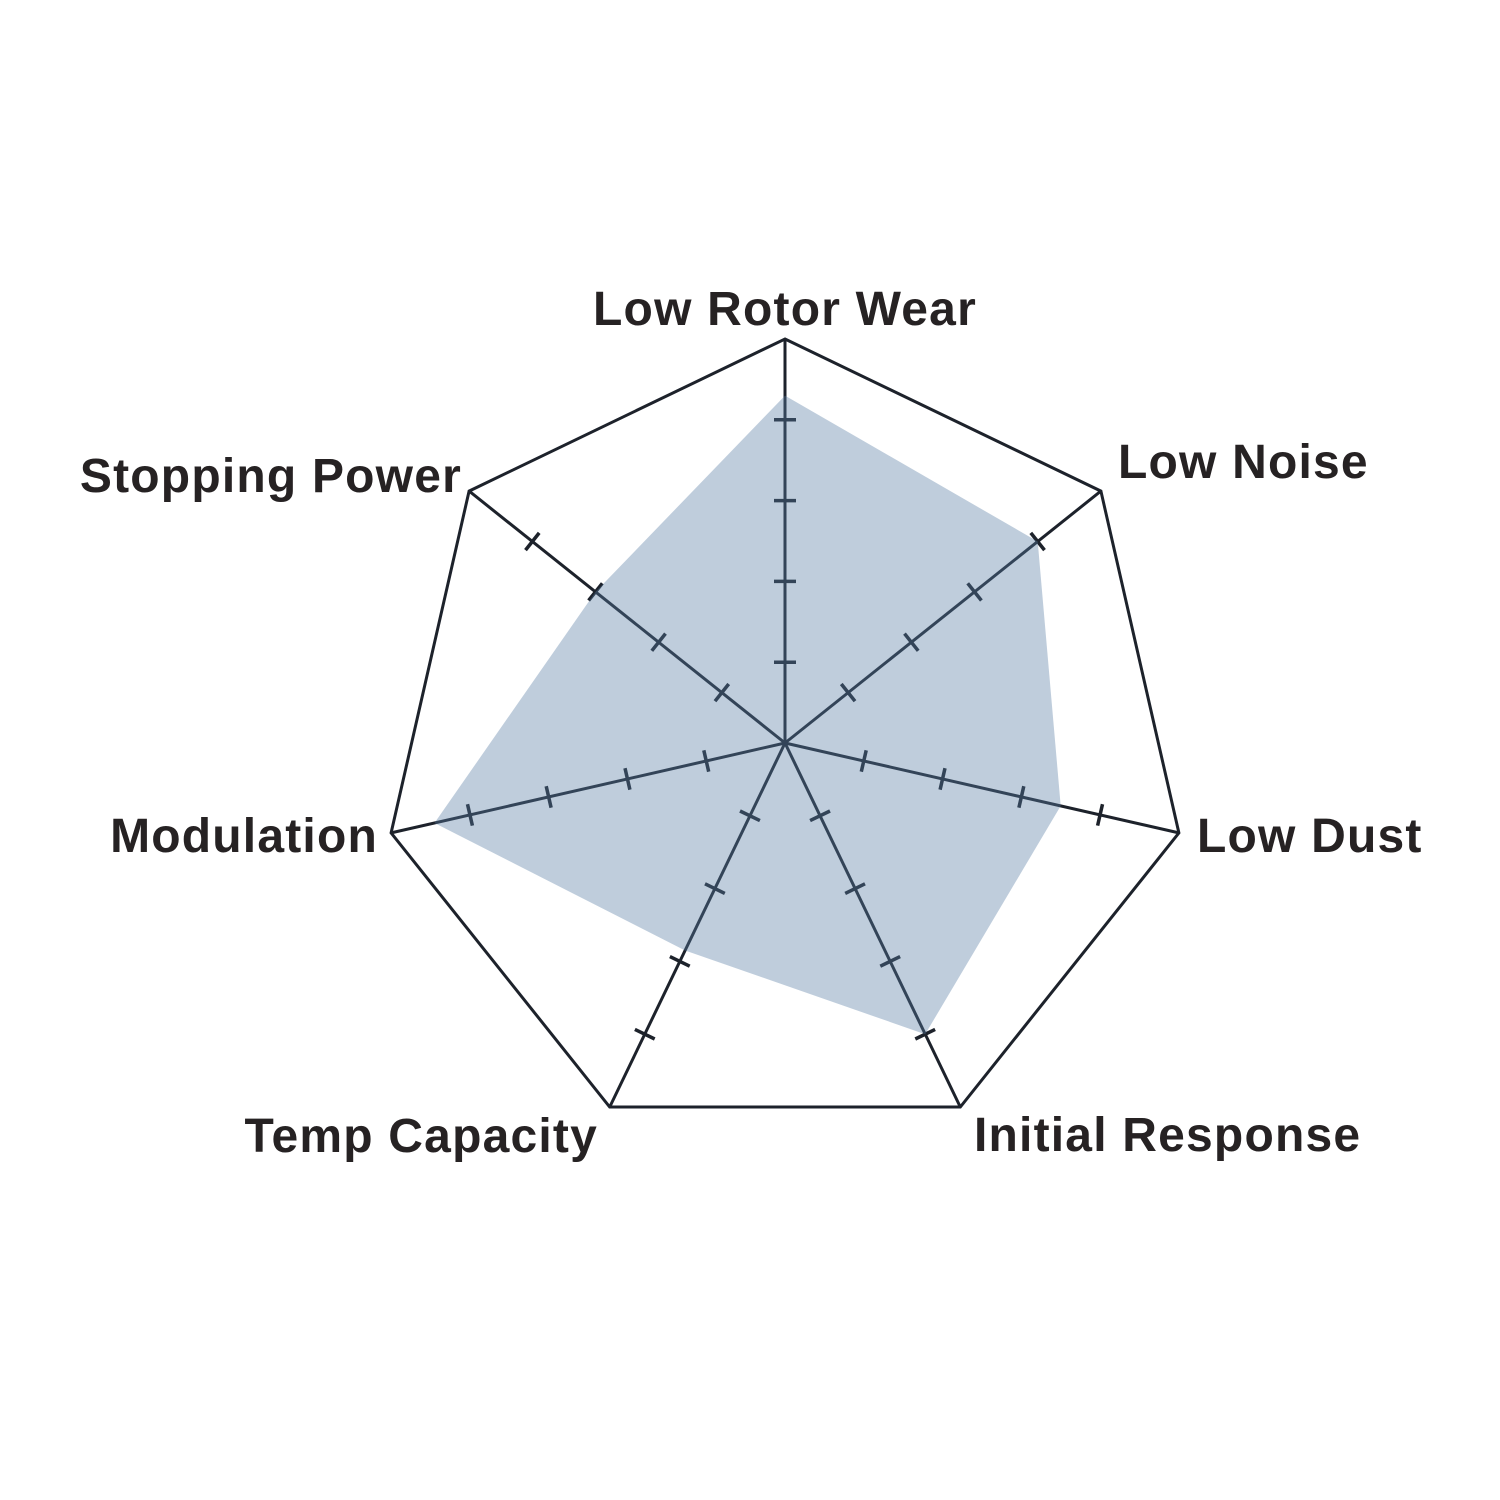  Describe the element at coordinates (872, 925) in the screenshot. I see `radar-spoke-initial-response` at that location.